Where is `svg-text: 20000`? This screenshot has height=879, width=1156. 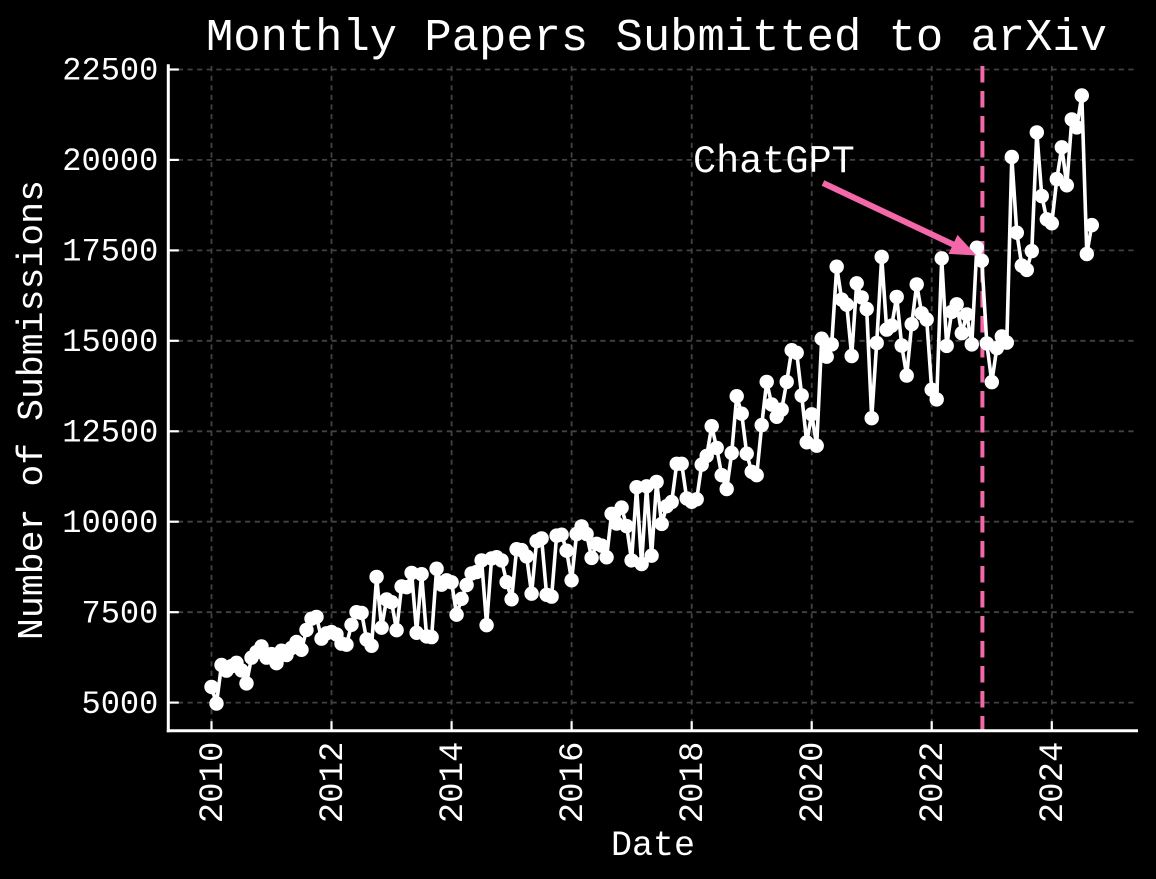 svg-text: 20000 is located at coordinates (110, 161).